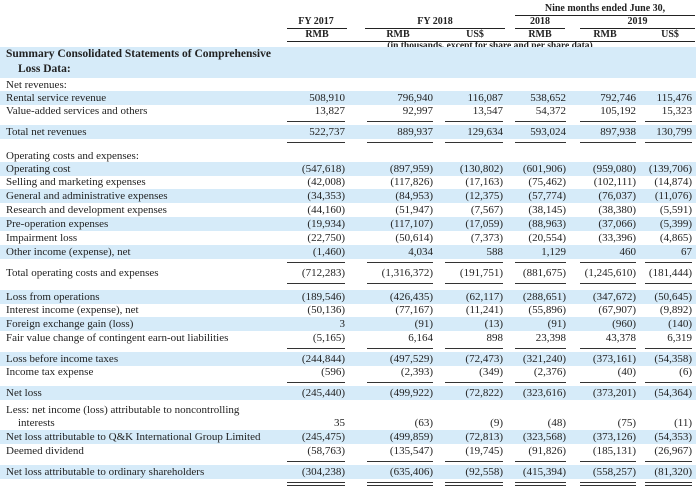 This screenshot has height=504, width=700. Describe the element at coordinates (68, 252) in the screenshot. I see `row-label: Other income (expense), net` at that location.